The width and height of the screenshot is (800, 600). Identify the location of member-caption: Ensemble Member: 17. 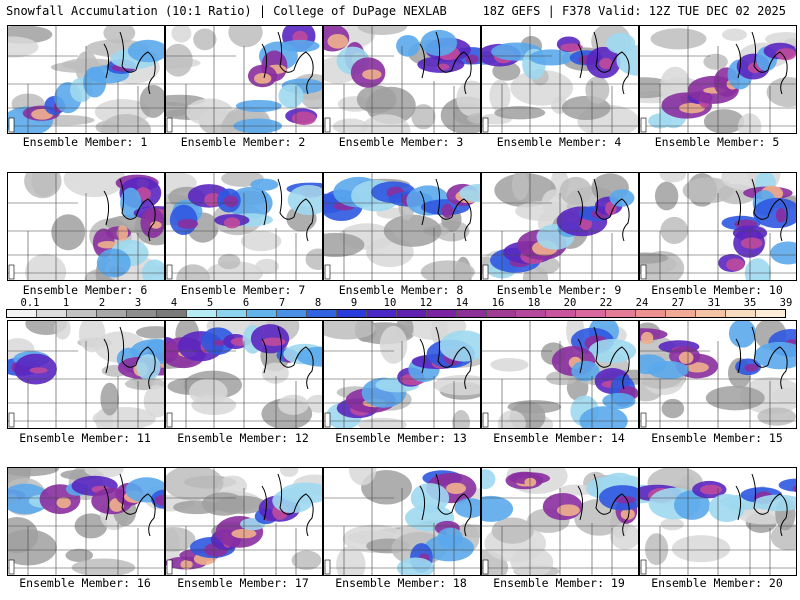
(243, 583).